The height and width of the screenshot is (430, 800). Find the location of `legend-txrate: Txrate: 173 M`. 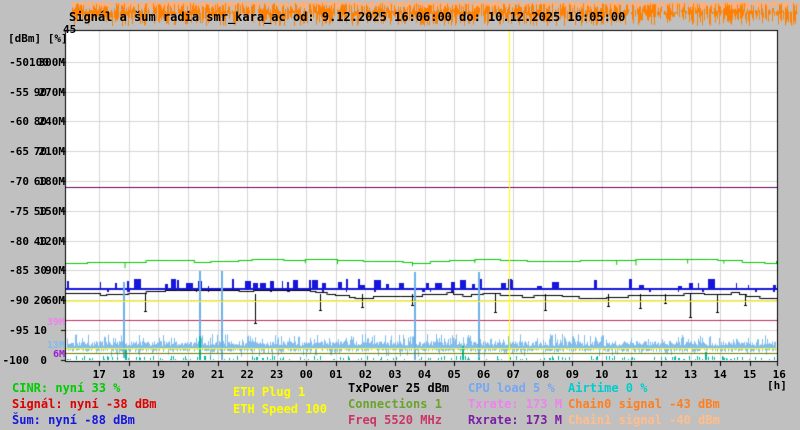

legend-txrate: Txrate: 173 M is located at coordinates (515, 404).